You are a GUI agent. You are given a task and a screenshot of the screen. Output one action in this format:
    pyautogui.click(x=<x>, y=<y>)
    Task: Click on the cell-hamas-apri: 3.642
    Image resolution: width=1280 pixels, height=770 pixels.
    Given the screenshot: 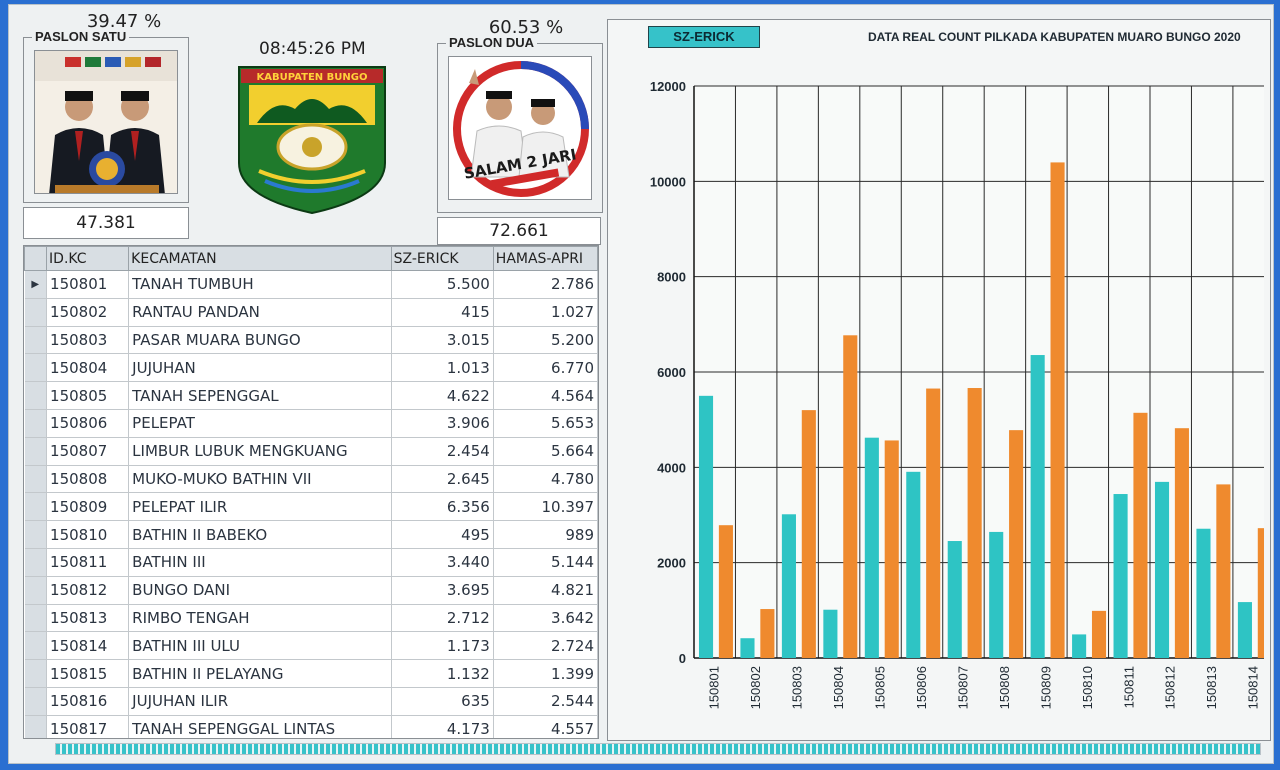 What is the action you would take?
    pyautogui.click(x=545, y=618)
    